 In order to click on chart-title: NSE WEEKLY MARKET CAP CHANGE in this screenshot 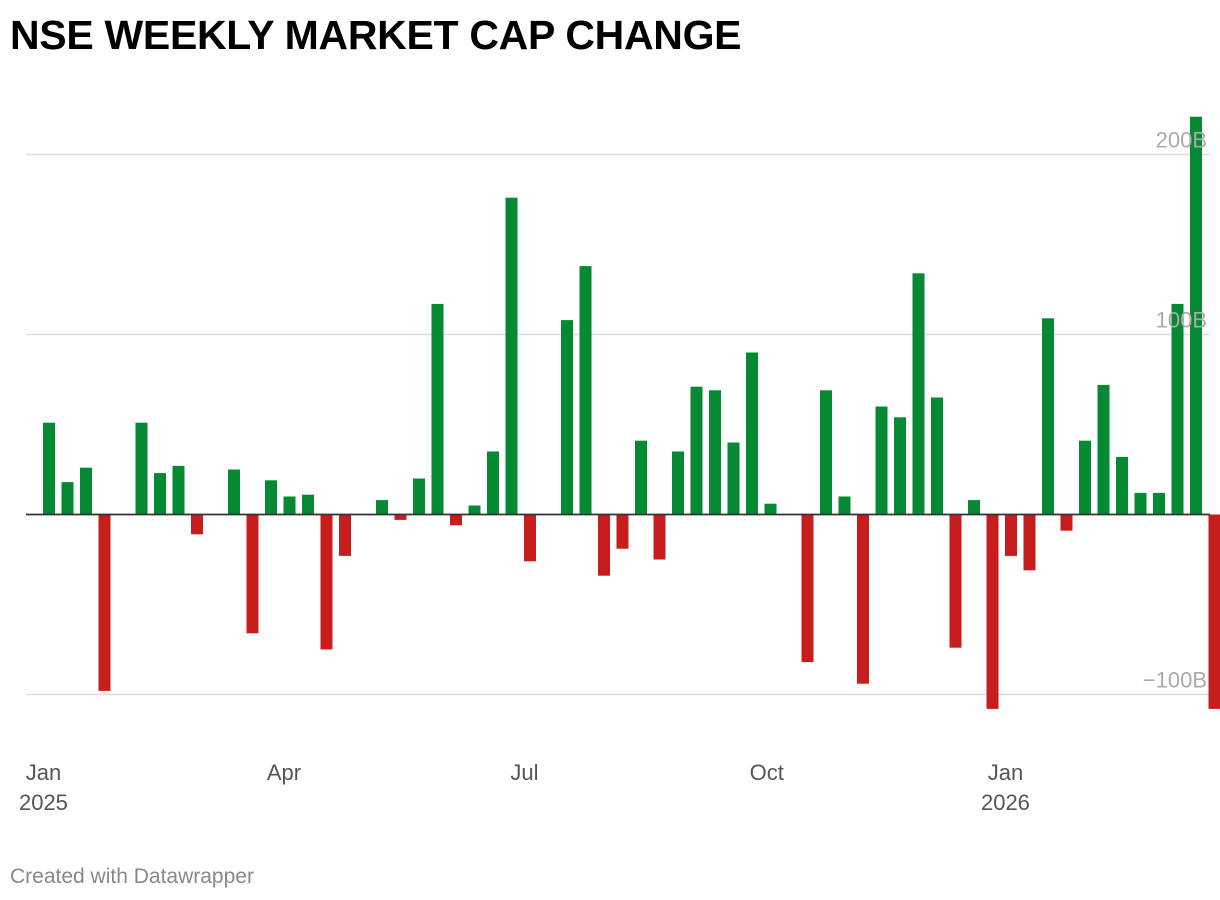, I will do `click(376, 35)`.